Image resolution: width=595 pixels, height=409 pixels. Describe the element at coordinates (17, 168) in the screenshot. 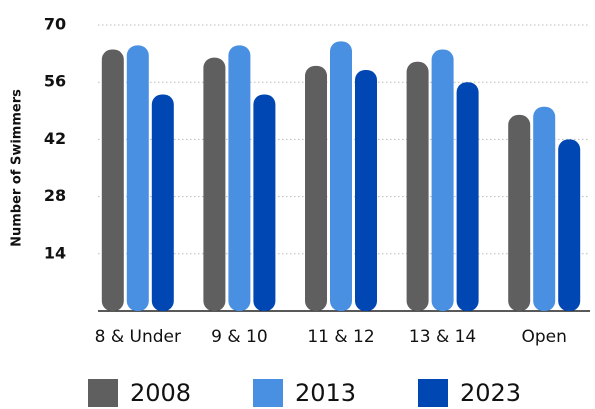

I see `y-axis-label: Number of Swimmers` at that location.